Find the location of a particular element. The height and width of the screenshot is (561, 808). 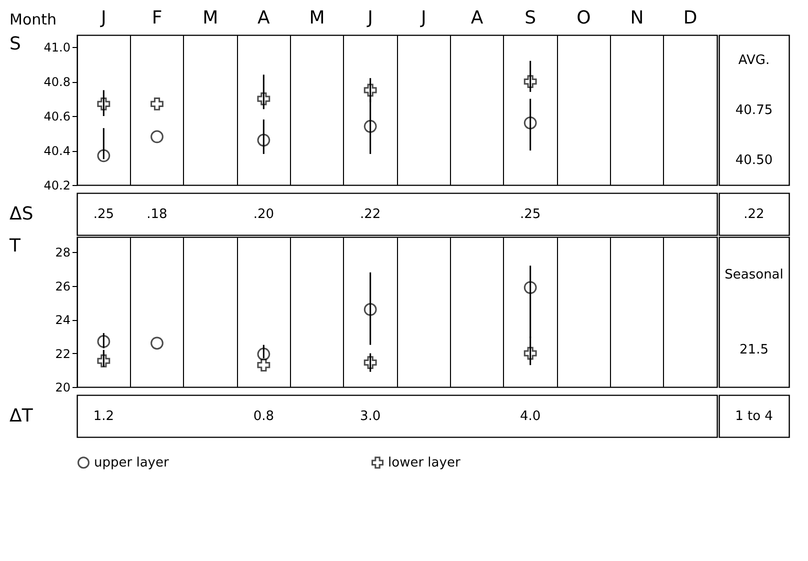

x-tick-label: O is located at coordinates (583, 18).